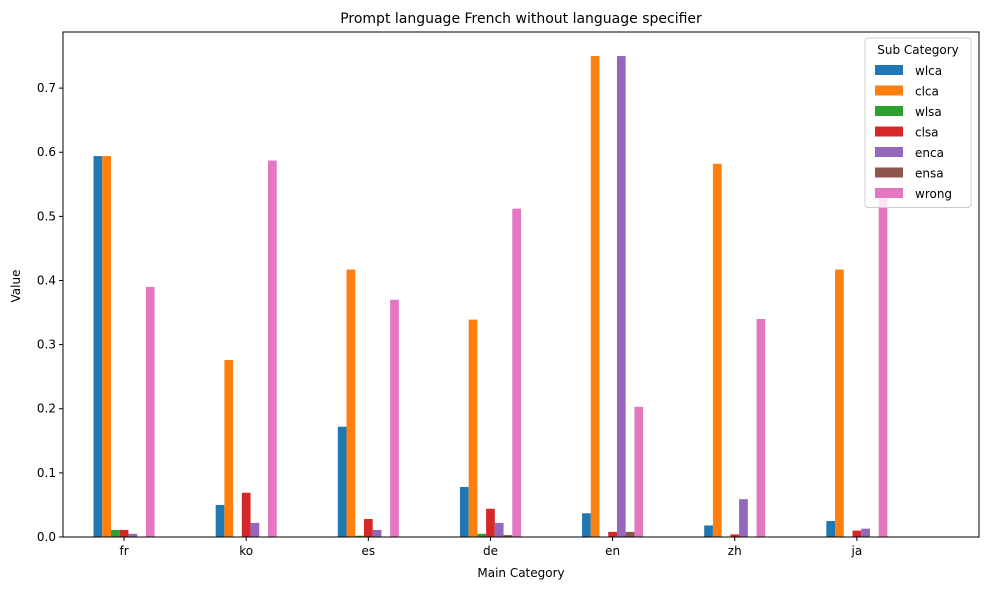 The width and height of the screenshot is (989, 594). What do you see at coordinates (46, 152) in the screenshot?
I see `y-tick-label: 0.6` at bounding box center [46, 152].